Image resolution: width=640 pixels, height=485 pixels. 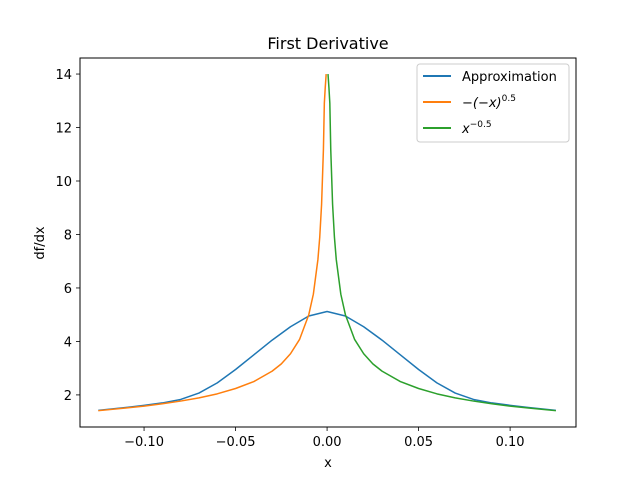 I want to click on y-tick-label: 8, so click(x=68, y=235).